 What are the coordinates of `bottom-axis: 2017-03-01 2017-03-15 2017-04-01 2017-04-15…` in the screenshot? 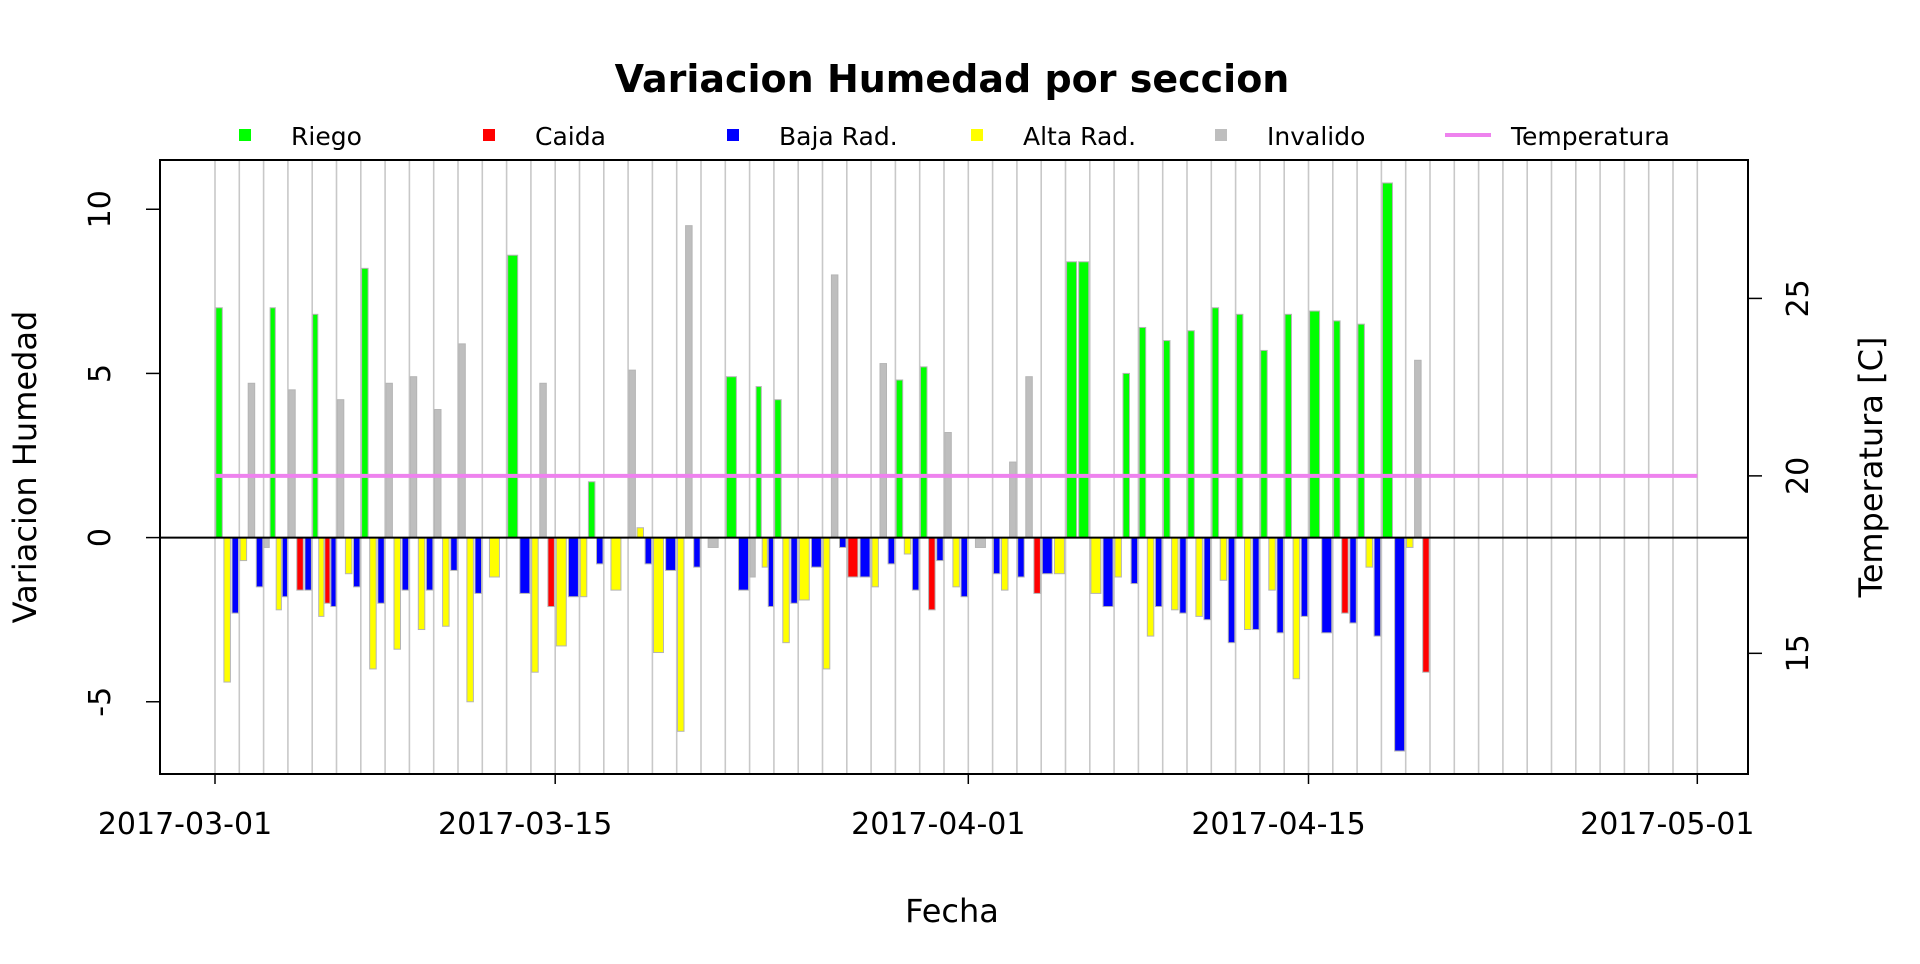 It's located at (926, 808).